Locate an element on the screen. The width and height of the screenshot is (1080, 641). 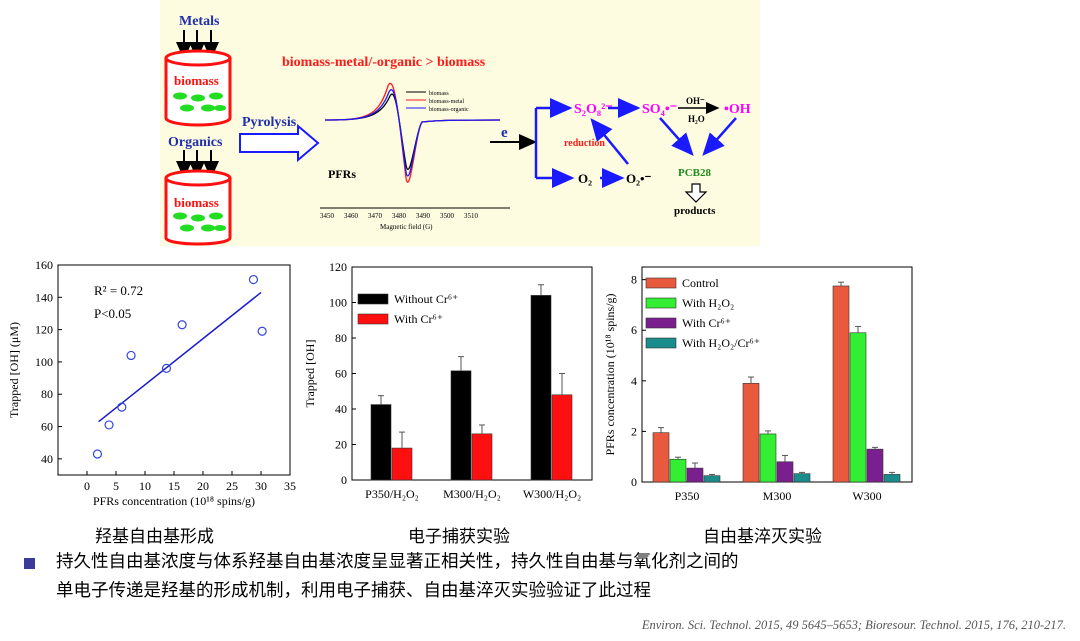
epr-spectrum is located at coordinates (415, 145).